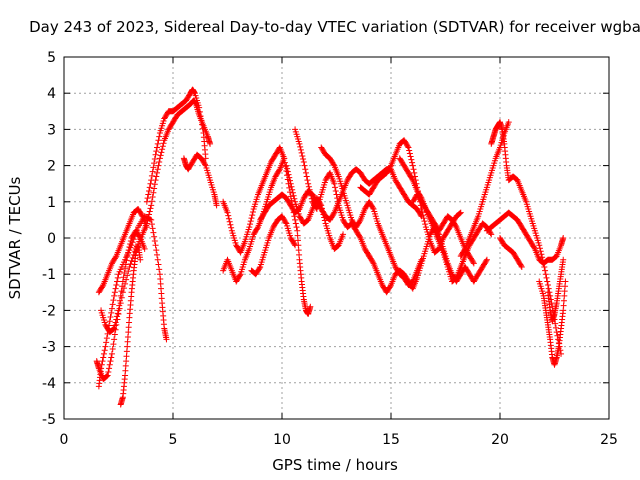  What do you see at coordinates (51, 203) in the screenshot?
I see `y-tick-label: 1` at bounding box center [51, 203].